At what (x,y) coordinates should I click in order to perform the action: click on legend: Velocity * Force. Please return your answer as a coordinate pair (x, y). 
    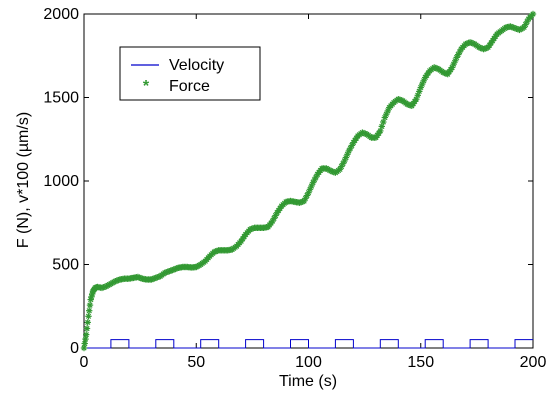
    Looking at the image, I should click on (190, 73).